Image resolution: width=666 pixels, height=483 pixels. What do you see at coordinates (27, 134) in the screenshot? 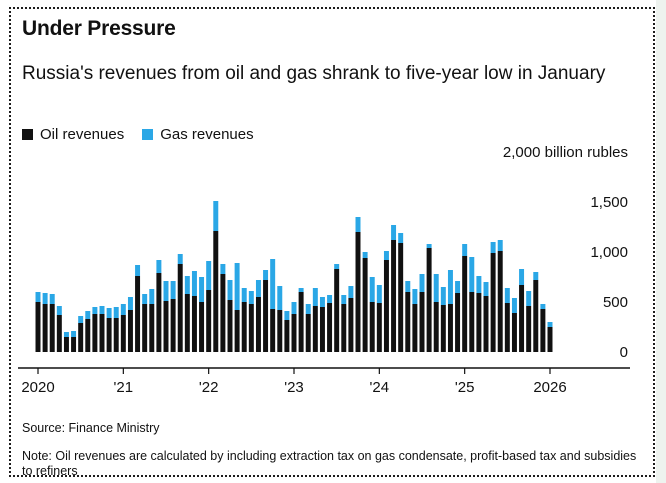
I see `oil-swatch` at bounding box center [27, 134].